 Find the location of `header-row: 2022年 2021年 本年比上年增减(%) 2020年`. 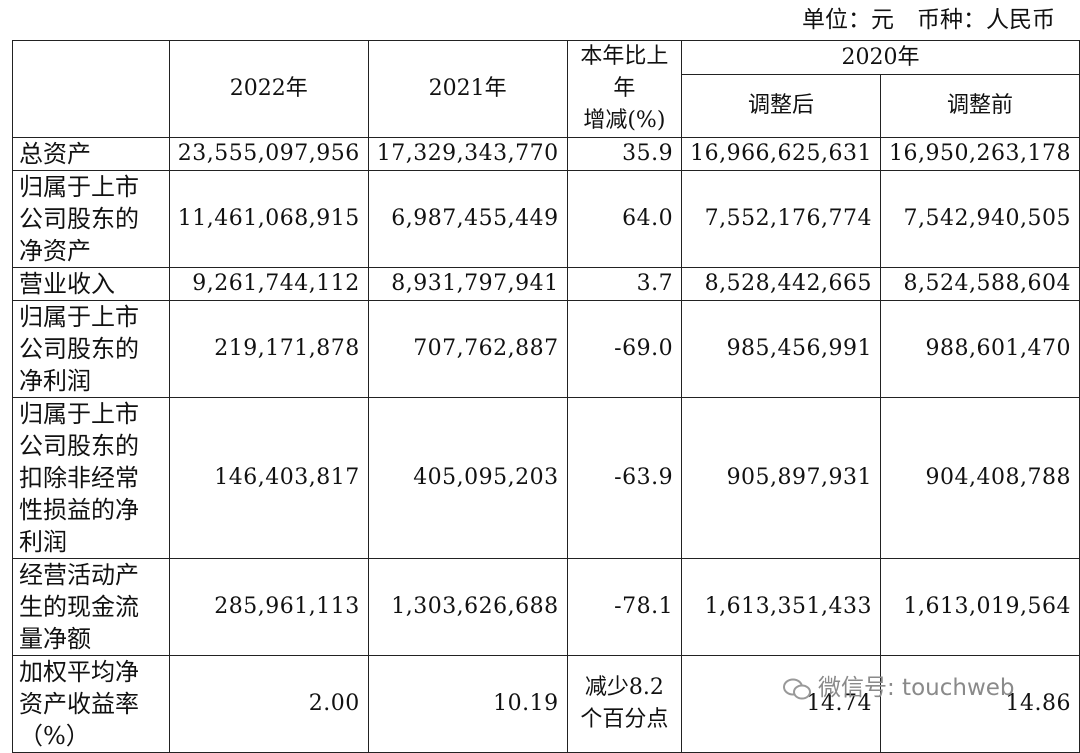

header-row: 2022年 2021年 本年比上年增减(%) 2020年 is located at coordinates (546, 89).